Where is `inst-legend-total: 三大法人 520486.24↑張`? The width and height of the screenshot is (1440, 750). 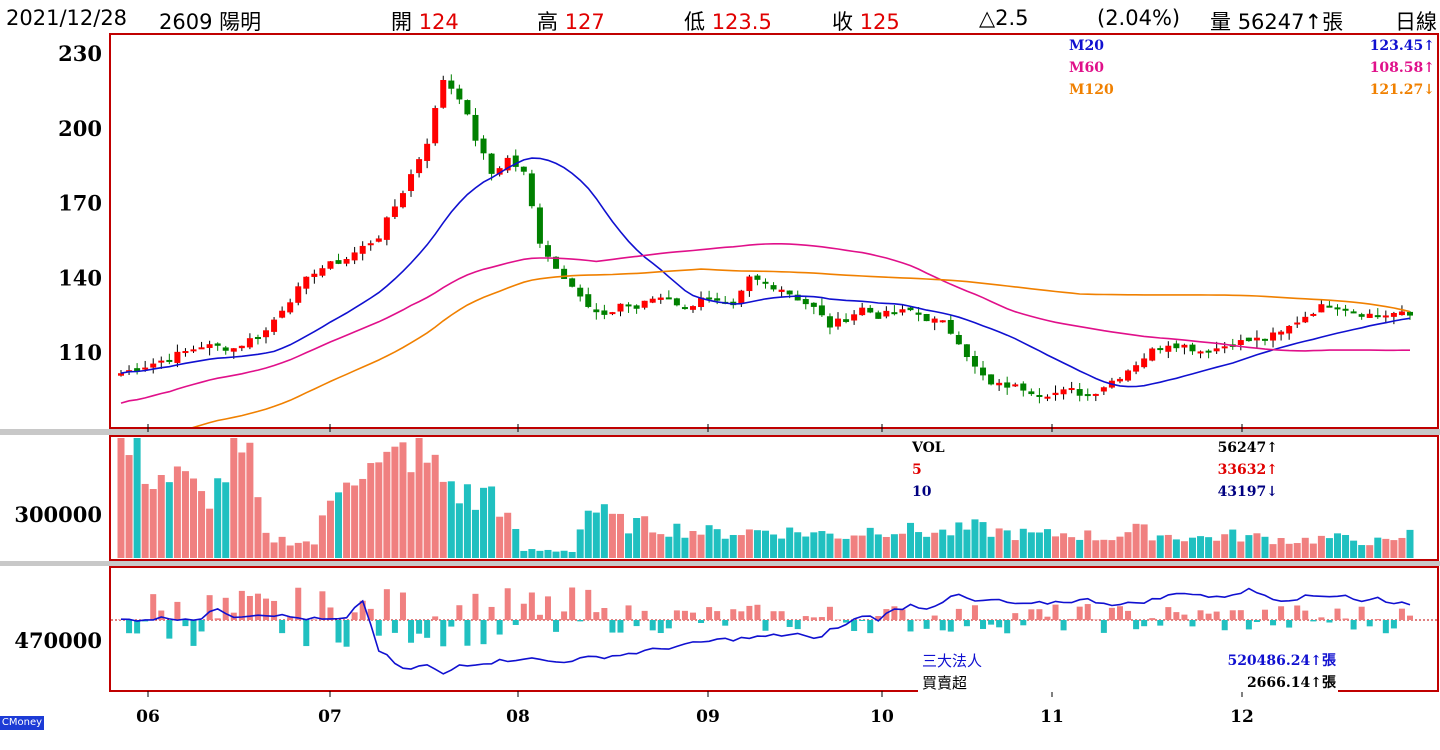 inst-legend-total: 三大法人 520486.24↑張 is located at coordinates (1129, 661).